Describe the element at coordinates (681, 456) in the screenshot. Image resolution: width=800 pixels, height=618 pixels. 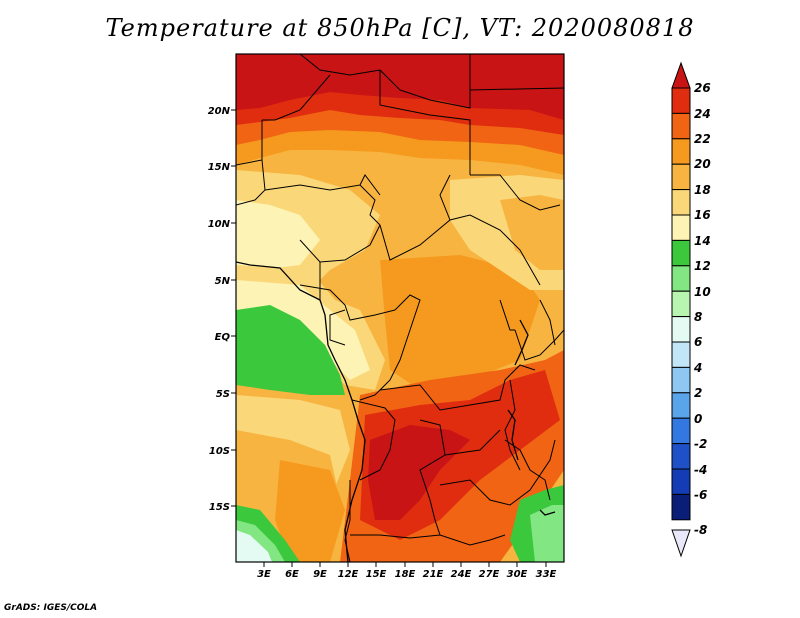
I see `colorbar-segment-m4-m2` at that location.